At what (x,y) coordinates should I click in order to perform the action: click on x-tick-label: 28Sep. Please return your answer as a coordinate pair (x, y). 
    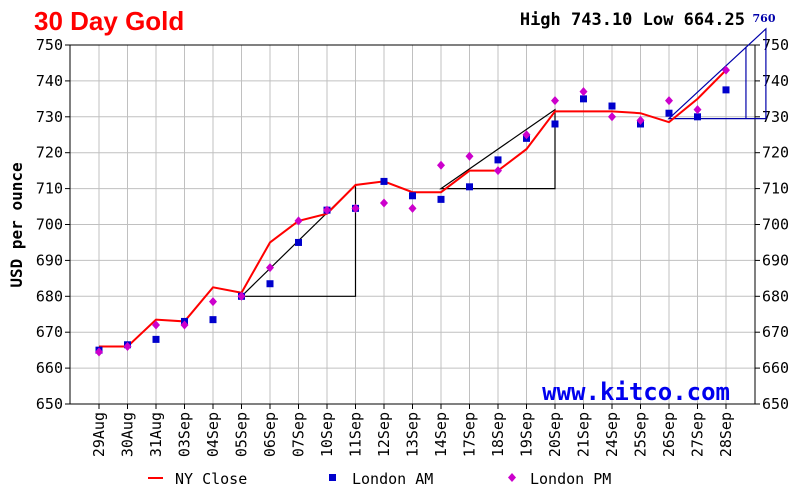
    Looking at the image, I should click on (726, 434).